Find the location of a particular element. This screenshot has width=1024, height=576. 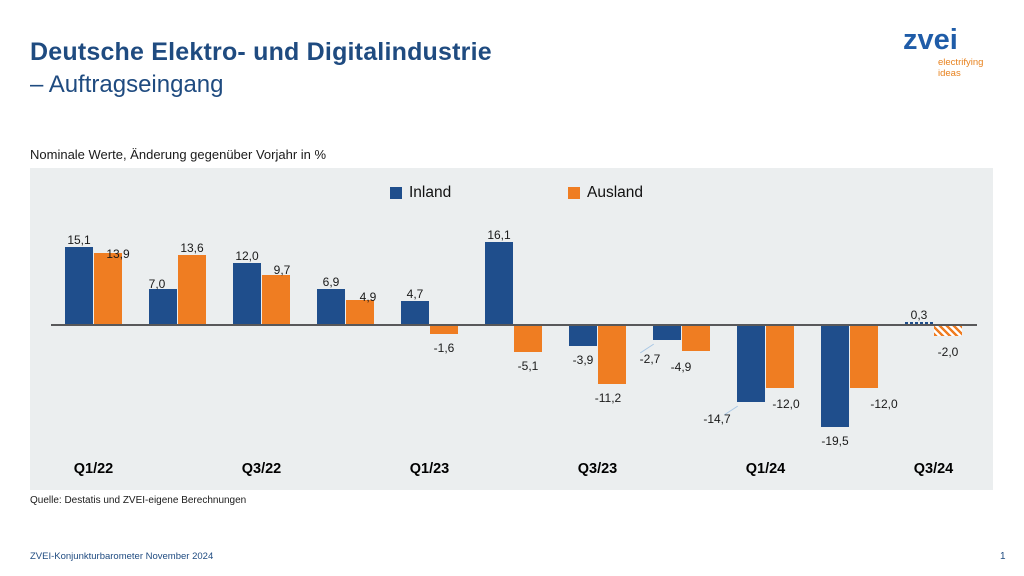

value-label-inland-q3-24: 0,3 is located at coordinates (919, 315).